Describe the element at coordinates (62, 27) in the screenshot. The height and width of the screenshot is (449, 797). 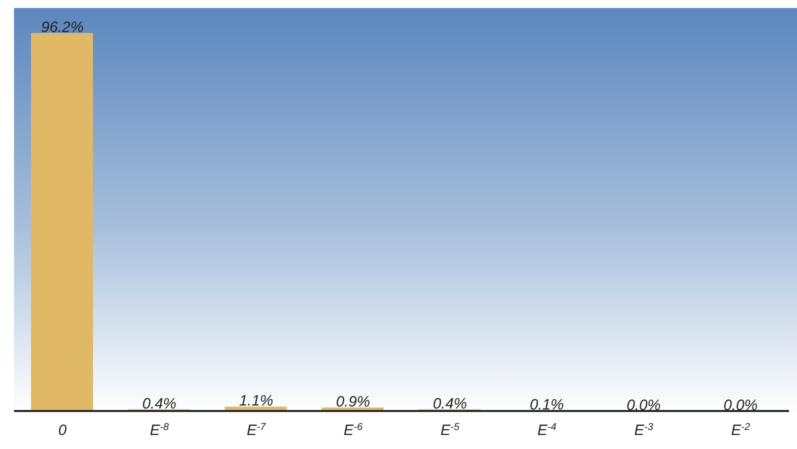
I see `data-label: 96.2%` at that location.